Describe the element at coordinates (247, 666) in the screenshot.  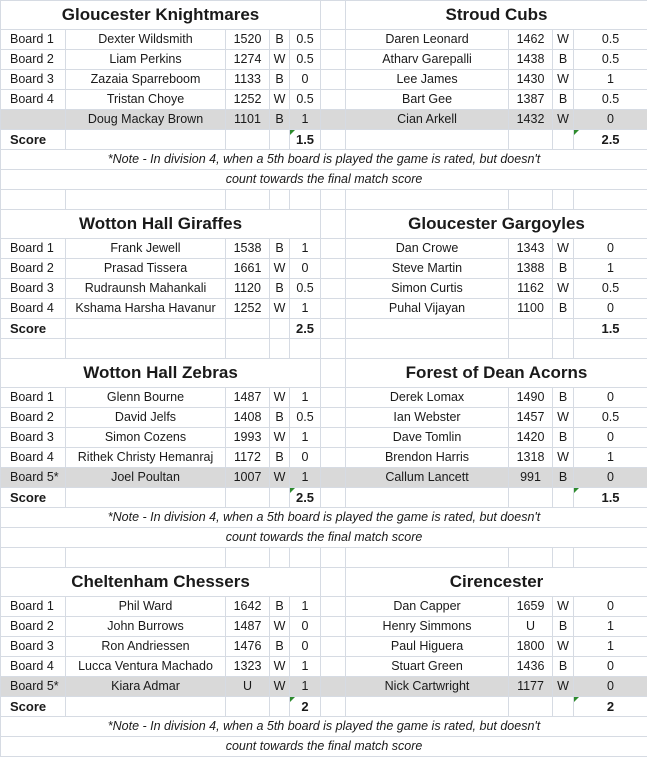
I see `home-player-rating: 1323` at that location.